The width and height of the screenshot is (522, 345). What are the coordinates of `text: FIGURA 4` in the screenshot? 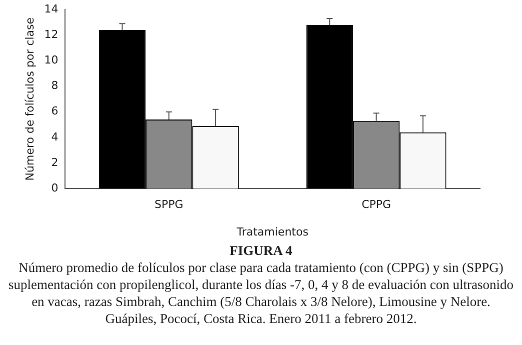 It's located at (261, 251).